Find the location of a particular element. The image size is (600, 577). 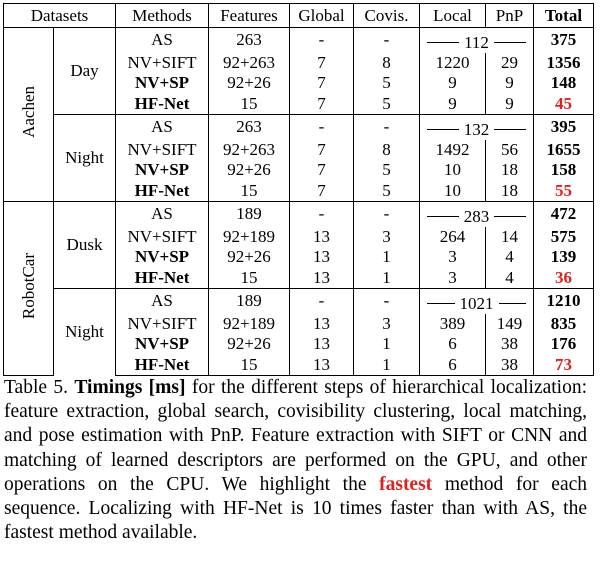

total-cell: 148 is located at coordinates (563, 83).